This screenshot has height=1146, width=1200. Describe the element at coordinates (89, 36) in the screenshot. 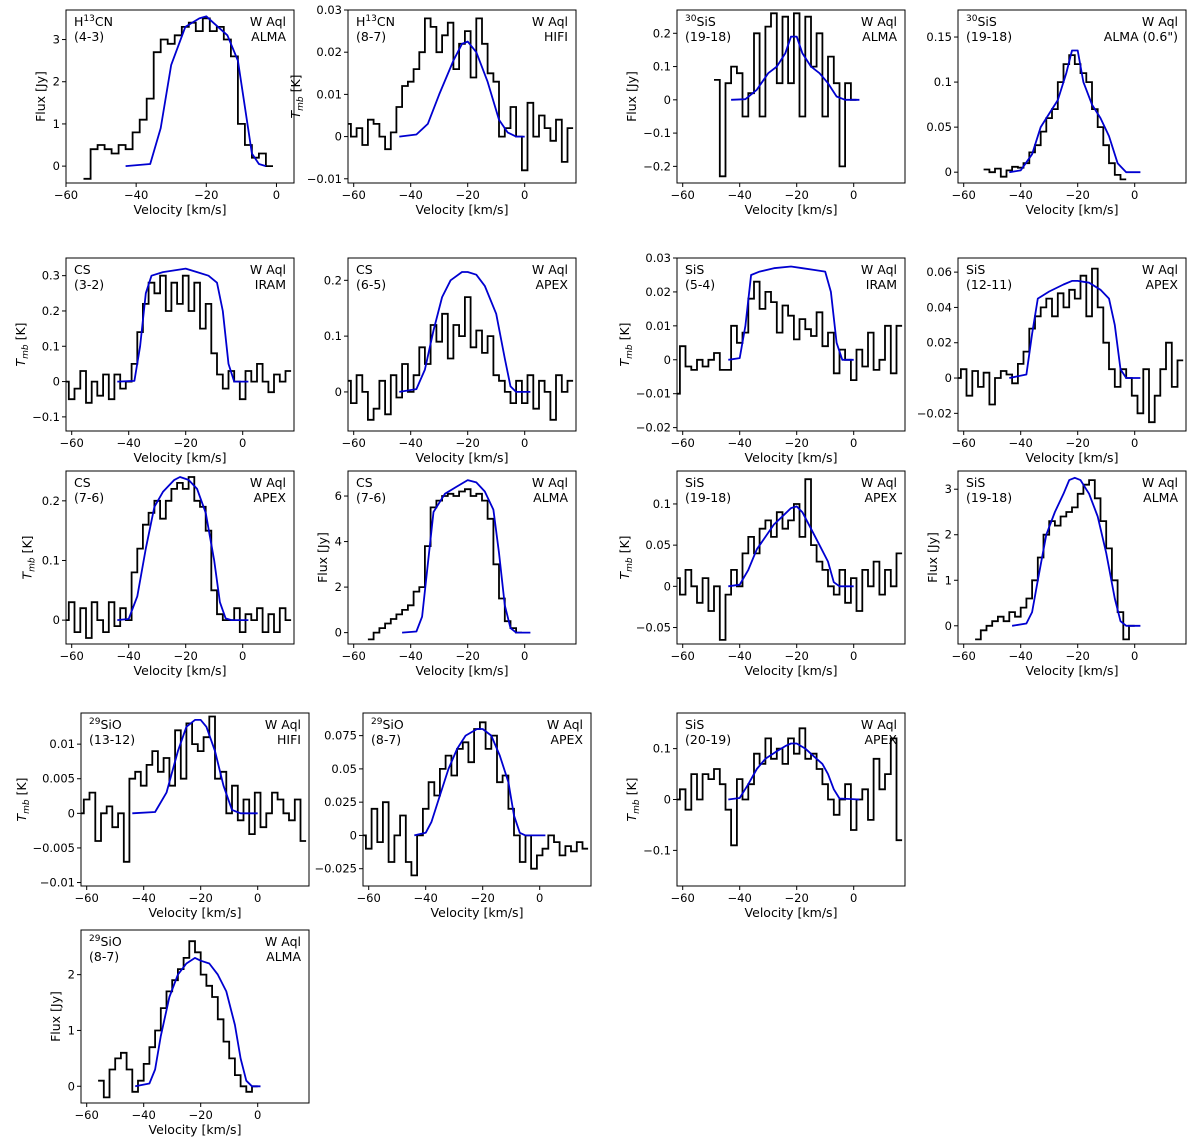

I see `transition-label: (4-3)` at that location.